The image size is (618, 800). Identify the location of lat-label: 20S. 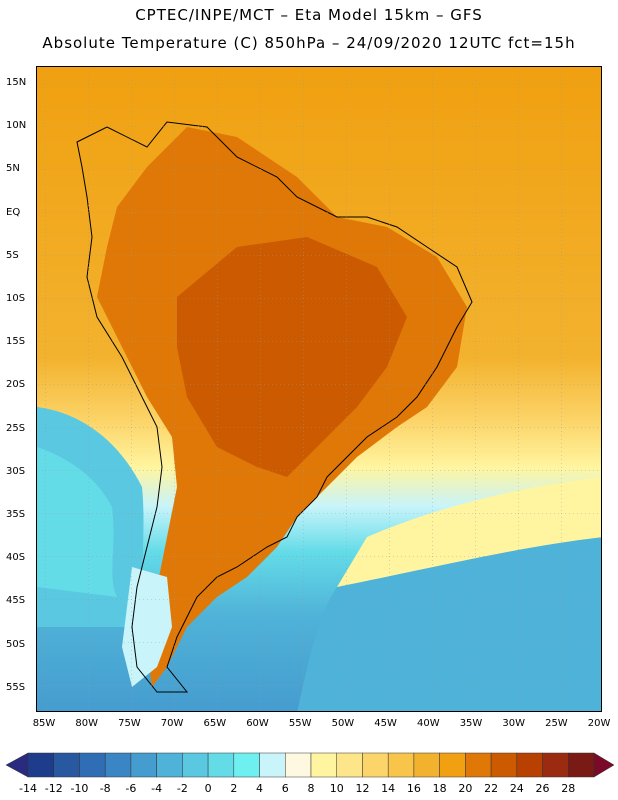
(16, 385).